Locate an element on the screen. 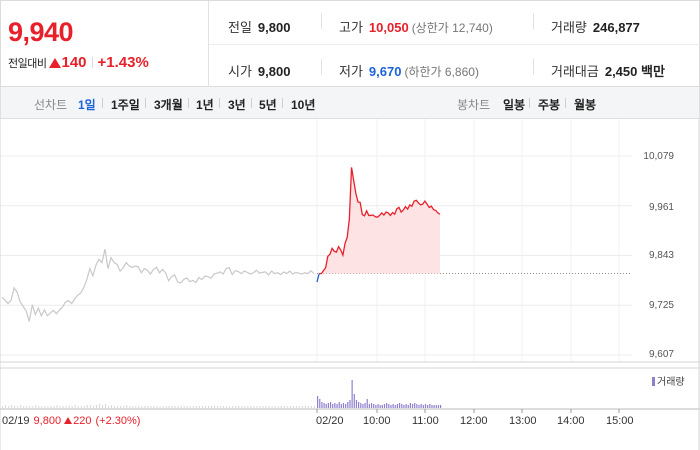 The image size is (700, 450). candle-option-weekly: 주봉 is located at coordinates (549, 105).